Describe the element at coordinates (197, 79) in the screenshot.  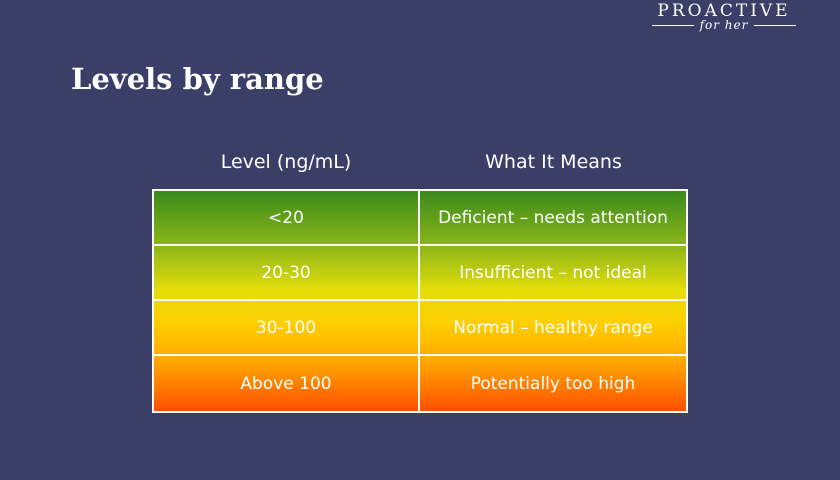
I see `slide-title: Levels by range` at that location.